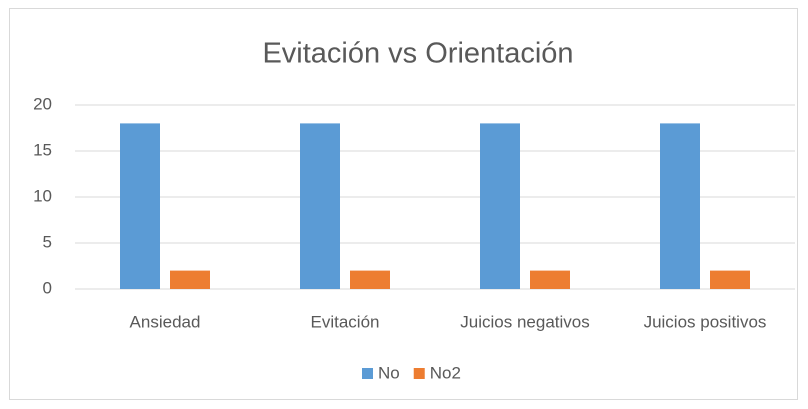  Describe the element at coordinates (524, 321) in the screenshot. I see `x-tick-label: Juicios negativos` at that location.